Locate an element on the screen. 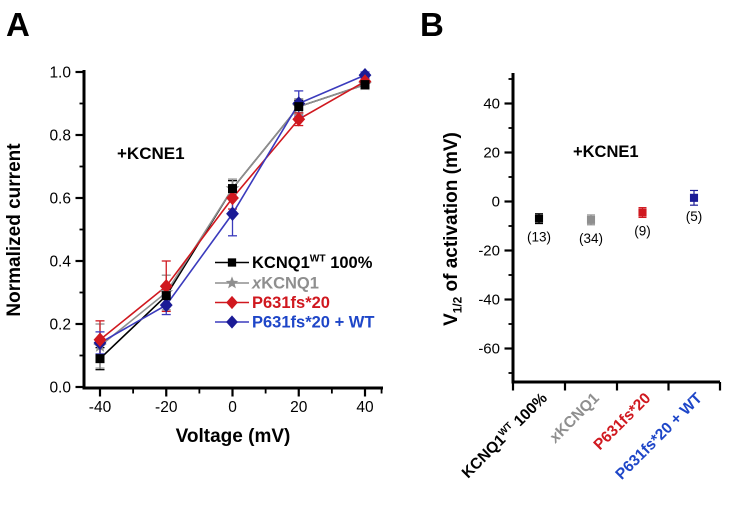 The width and height of the screenshot is (729, 509). y-tick-label: 0.2 is located at coordinates (60, 325).